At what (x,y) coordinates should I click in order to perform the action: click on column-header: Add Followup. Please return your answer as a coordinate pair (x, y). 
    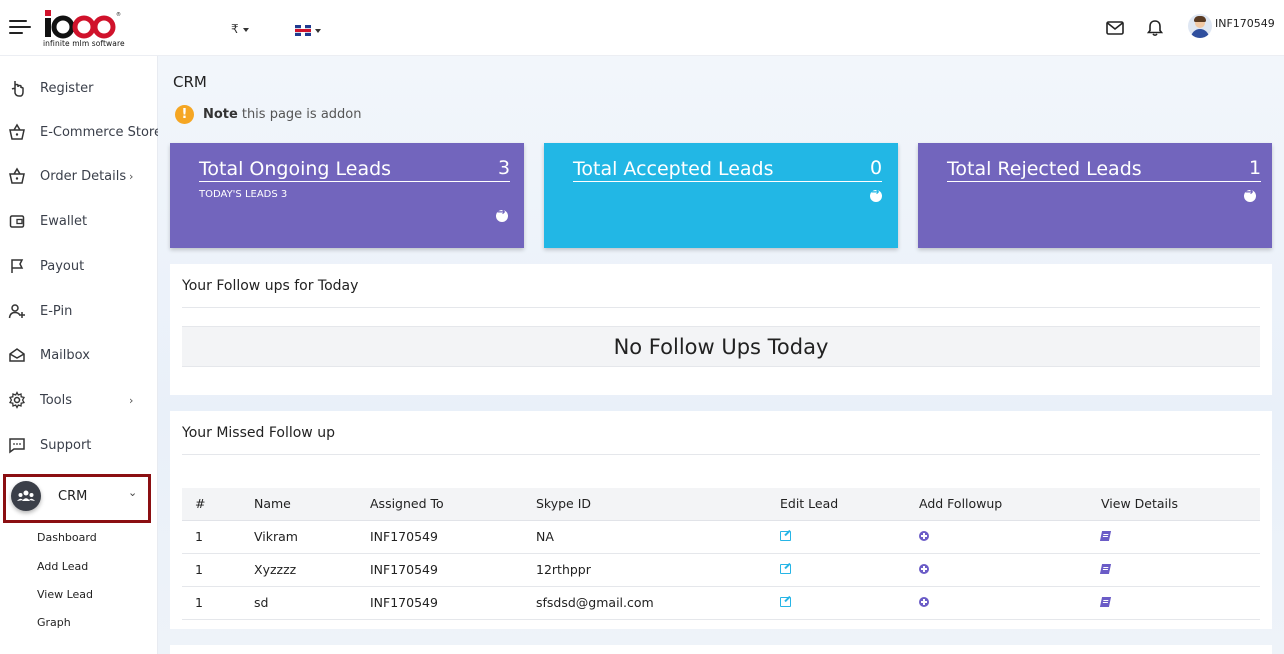
    Looking at the image, I should click on (997, 504).